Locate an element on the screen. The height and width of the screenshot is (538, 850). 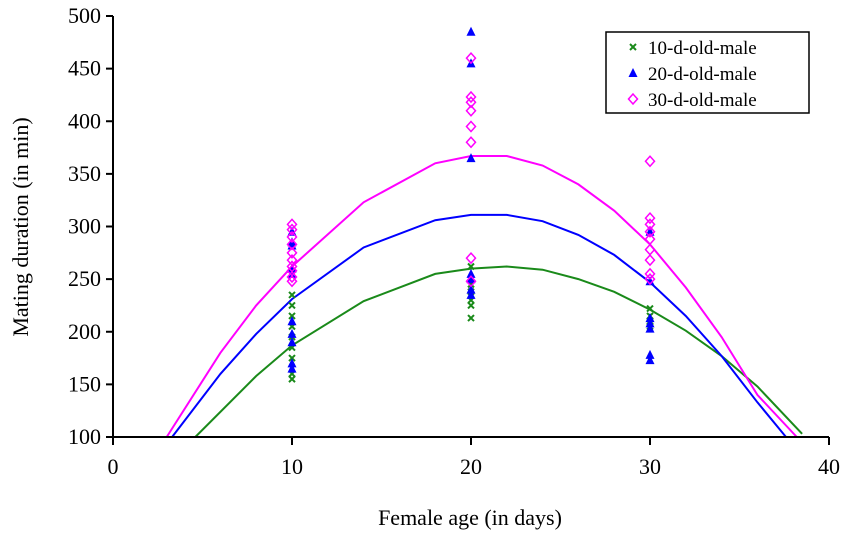
y-tick-label: 450 is located at coordinates (84, 68).